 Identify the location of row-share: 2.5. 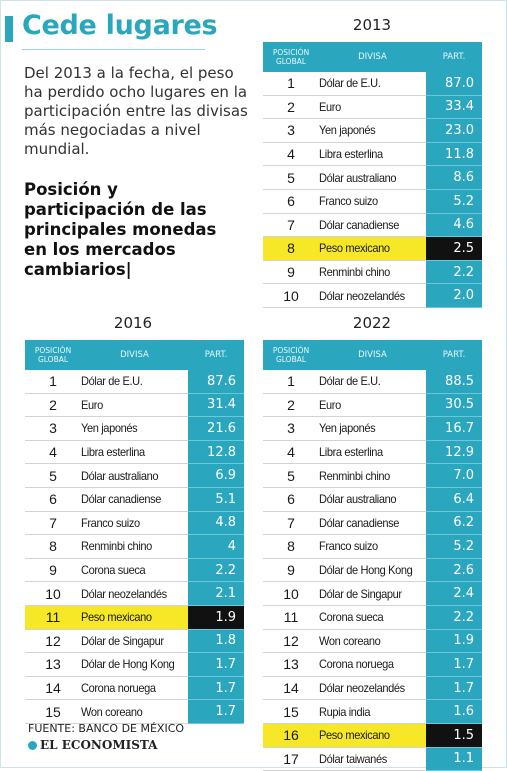
(454, 249).